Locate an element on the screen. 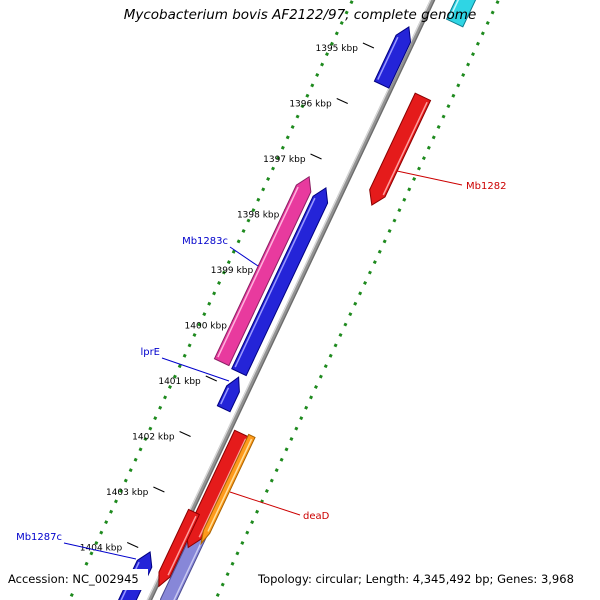  ruler-tick-label: 1395 kbp is located at coordinates (337, 49).